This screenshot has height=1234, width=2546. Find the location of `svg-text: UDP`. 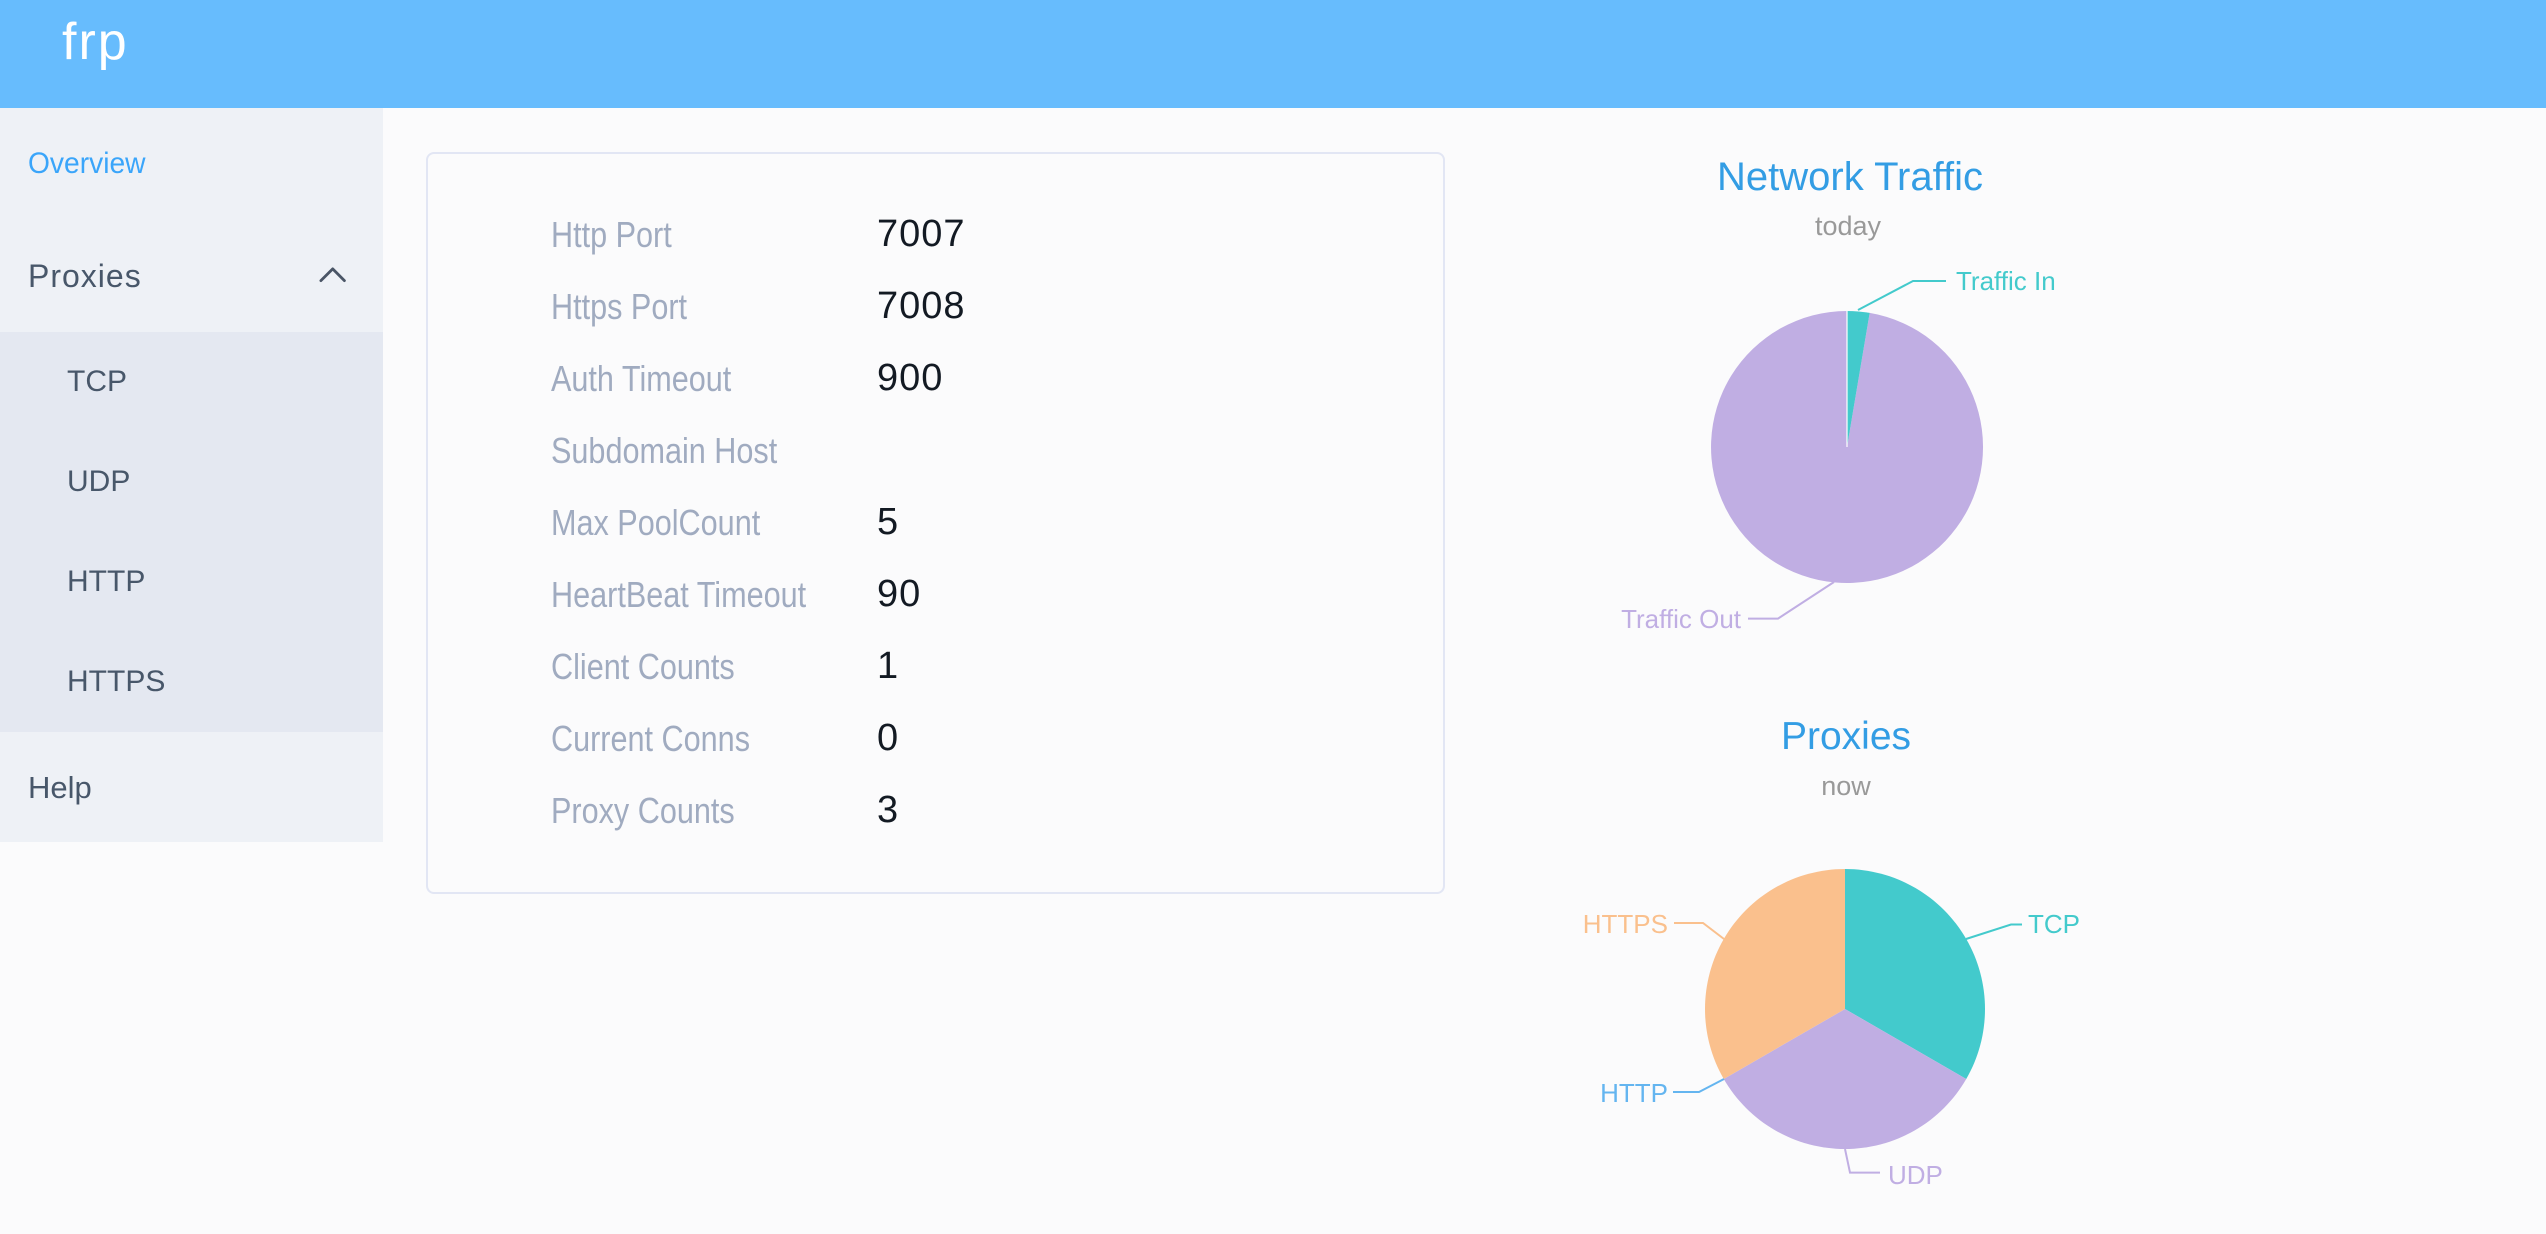

svg-text: UDP is located at coordinates (1915, 1175).